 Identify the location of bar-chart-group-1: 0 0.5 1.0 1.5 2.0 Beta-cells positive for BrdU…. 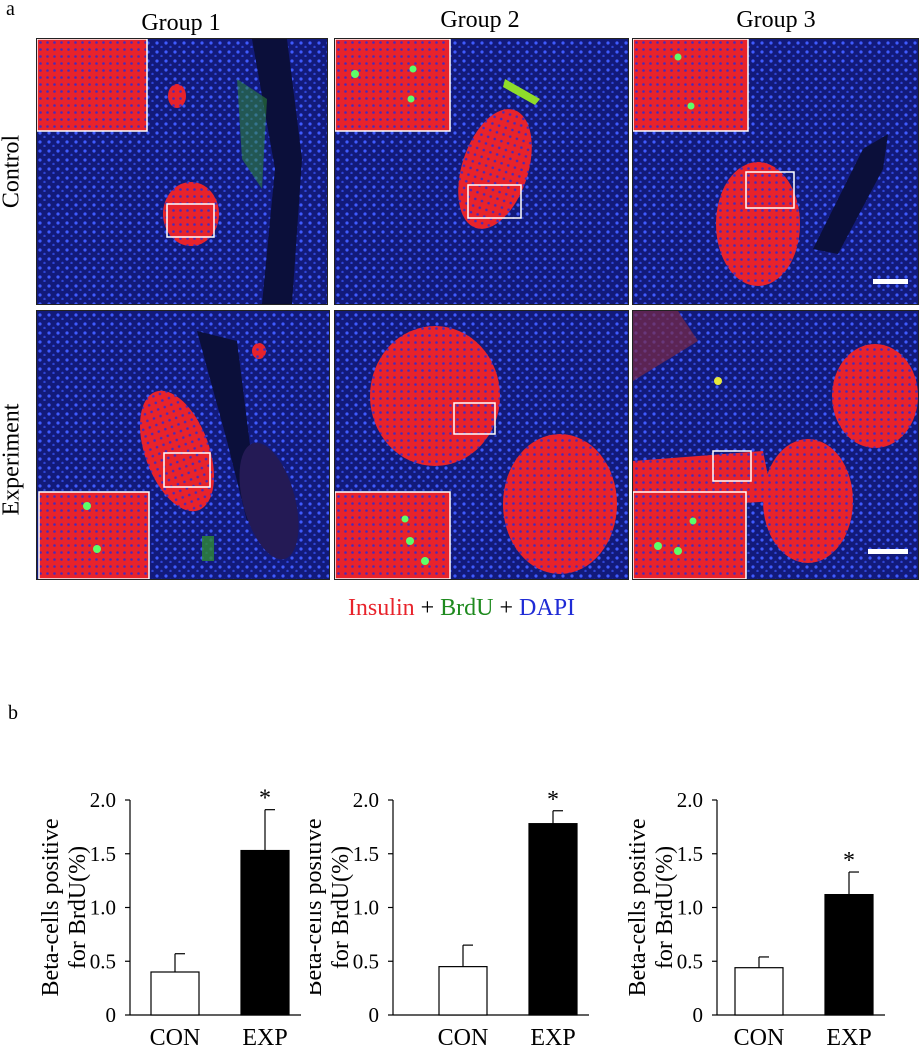
(169, 918).